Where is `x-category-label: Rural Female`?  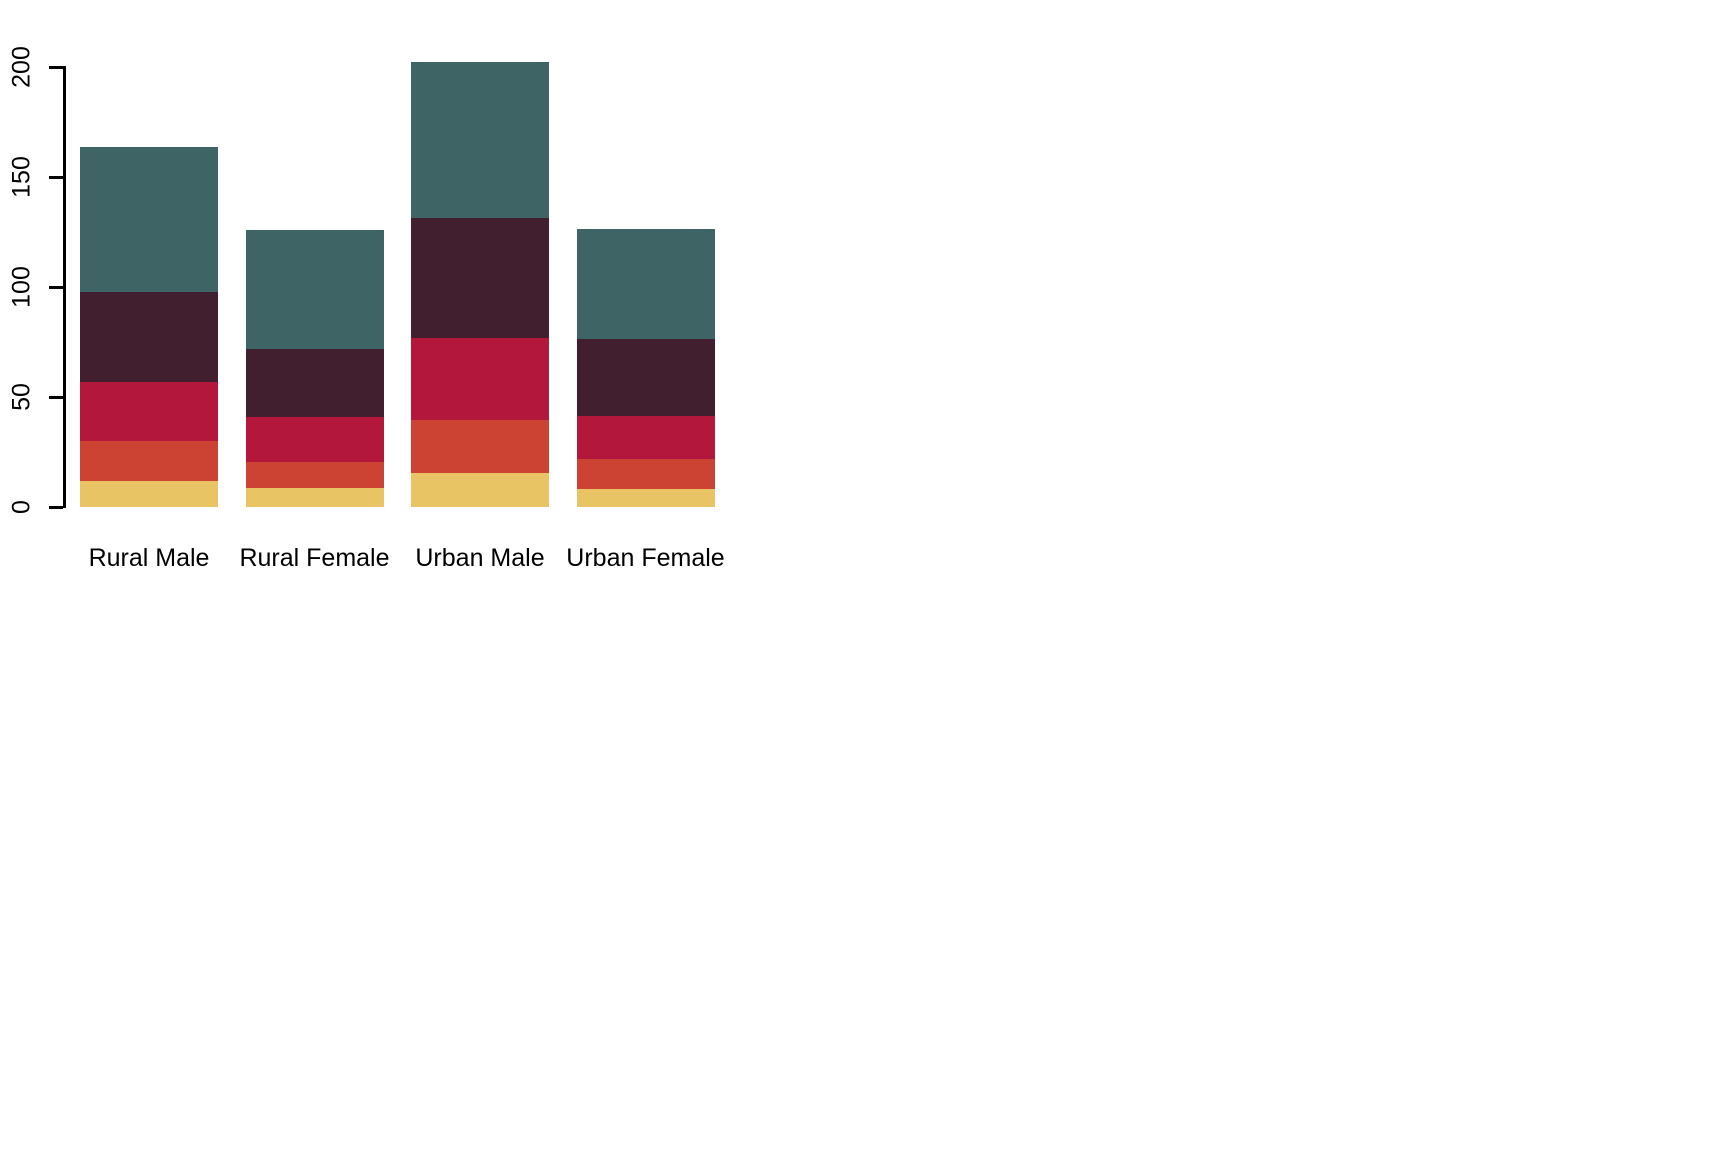
x-category-label: Rural Female is located at coordinates (314, 558).